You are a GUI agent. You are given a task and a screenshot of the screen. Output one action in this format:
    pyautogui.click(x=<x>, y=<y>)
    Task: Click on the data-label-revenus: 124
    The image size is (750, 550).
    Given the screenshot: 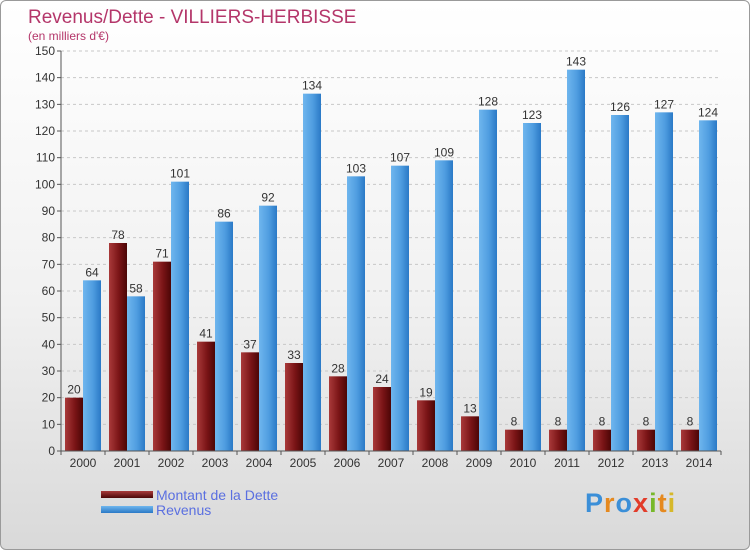 What is the action you would take?
    pyautogui.click(x=708, y=112)
    